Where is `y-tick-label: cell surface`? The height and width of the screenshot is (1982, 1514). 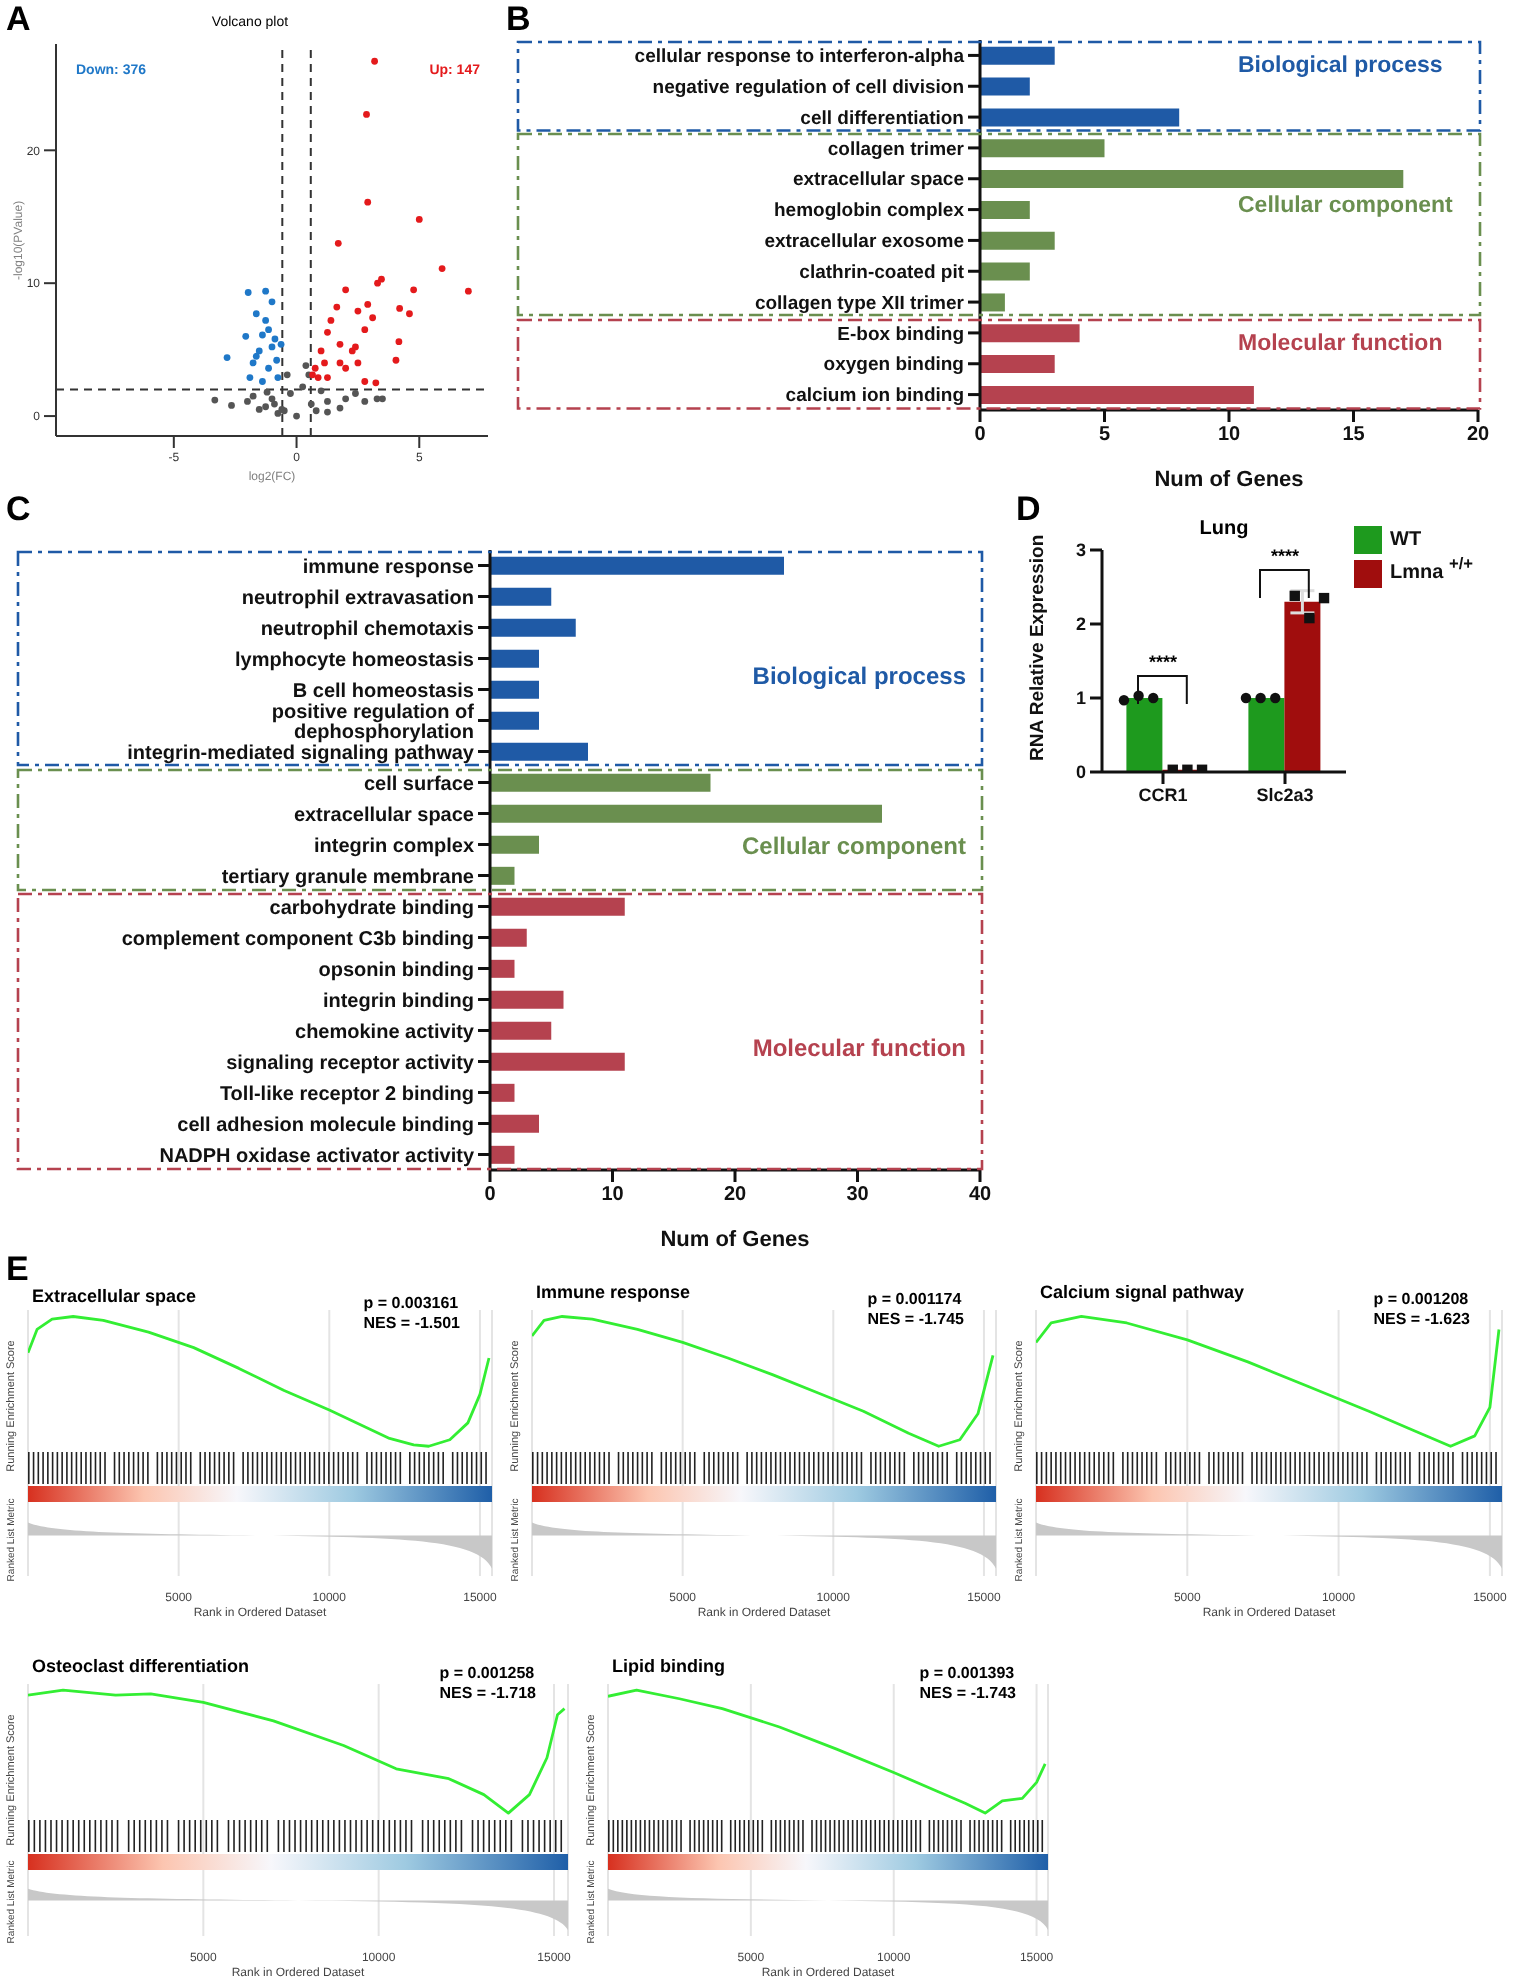
y-tick-label: cell surface is located at coordinates (419, 784).